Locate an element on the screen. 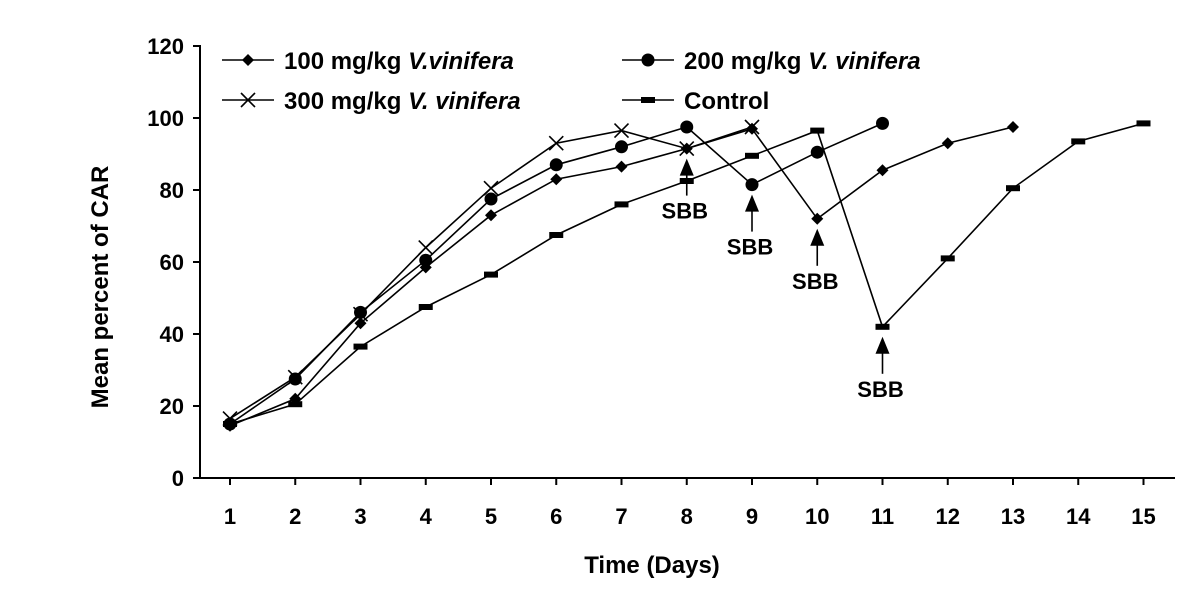 The image size is (1200, 615). legend-label: 100 mg/kg V.vinifera is located at coordinates (399, 61).